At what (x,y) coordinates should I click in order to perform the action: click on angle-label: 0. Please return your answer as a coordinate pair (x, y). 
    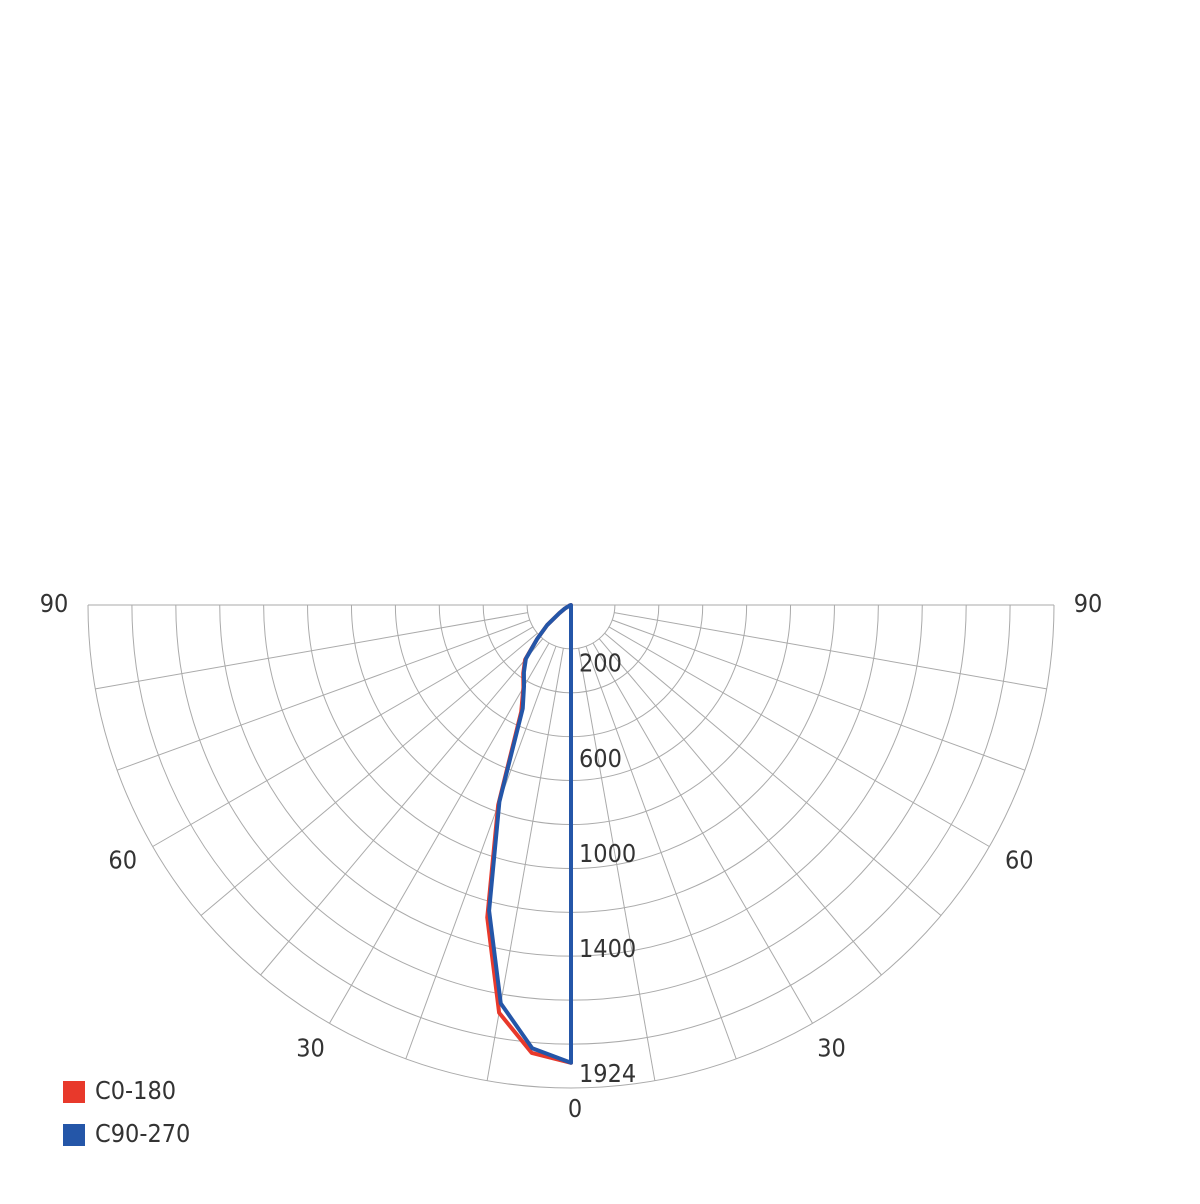
    Looking at the image, I should click on (575, 1108).